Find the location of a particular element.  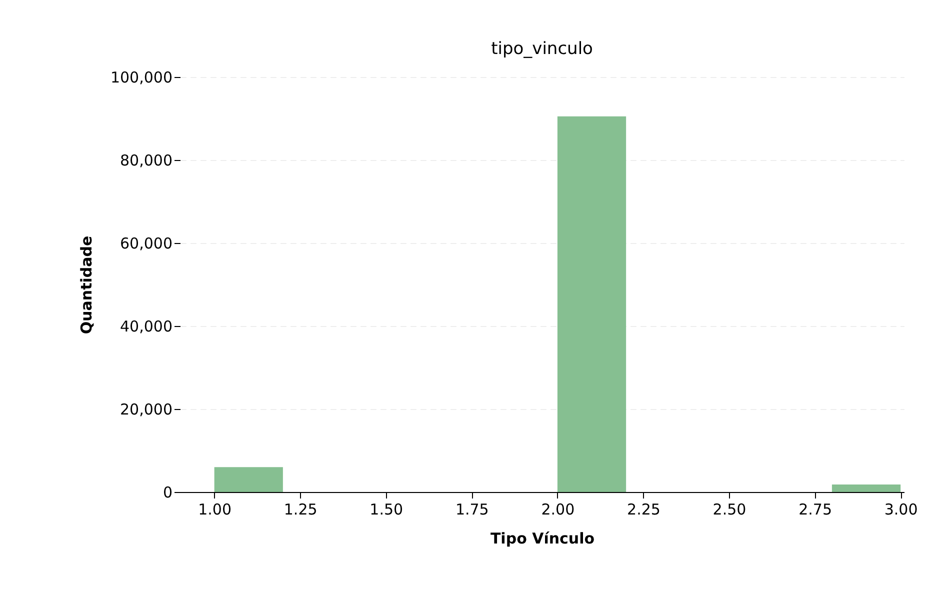

y-tick-label: 0 is located at coordinates (167, 493).